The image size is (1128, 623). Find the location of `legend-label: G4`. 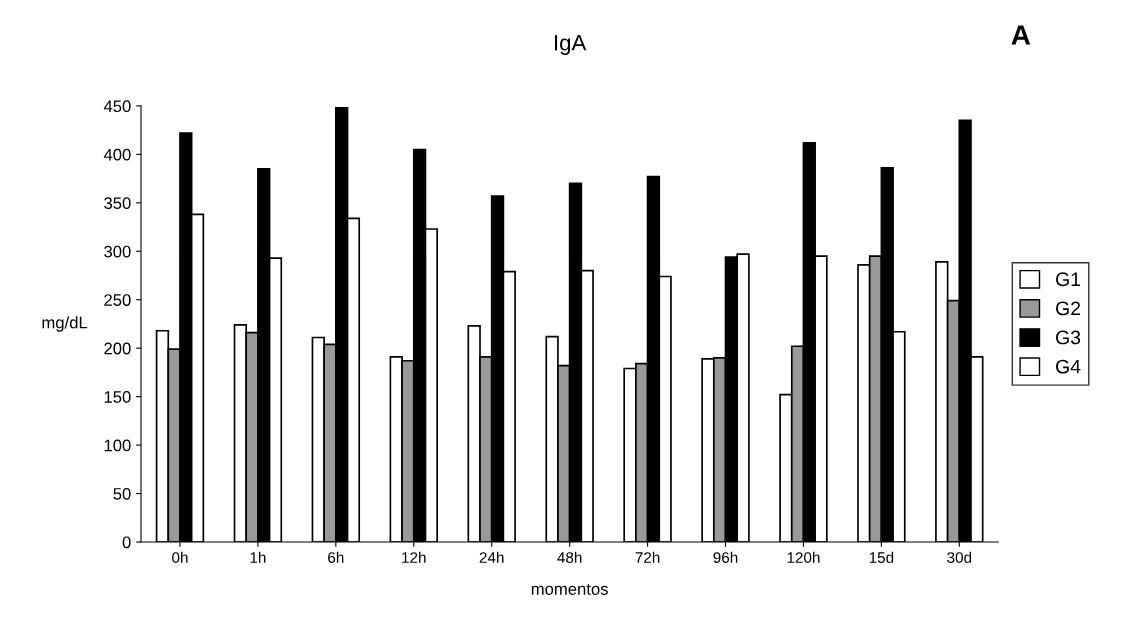

legend-label: G4 is located at coordinates (1068, 366).